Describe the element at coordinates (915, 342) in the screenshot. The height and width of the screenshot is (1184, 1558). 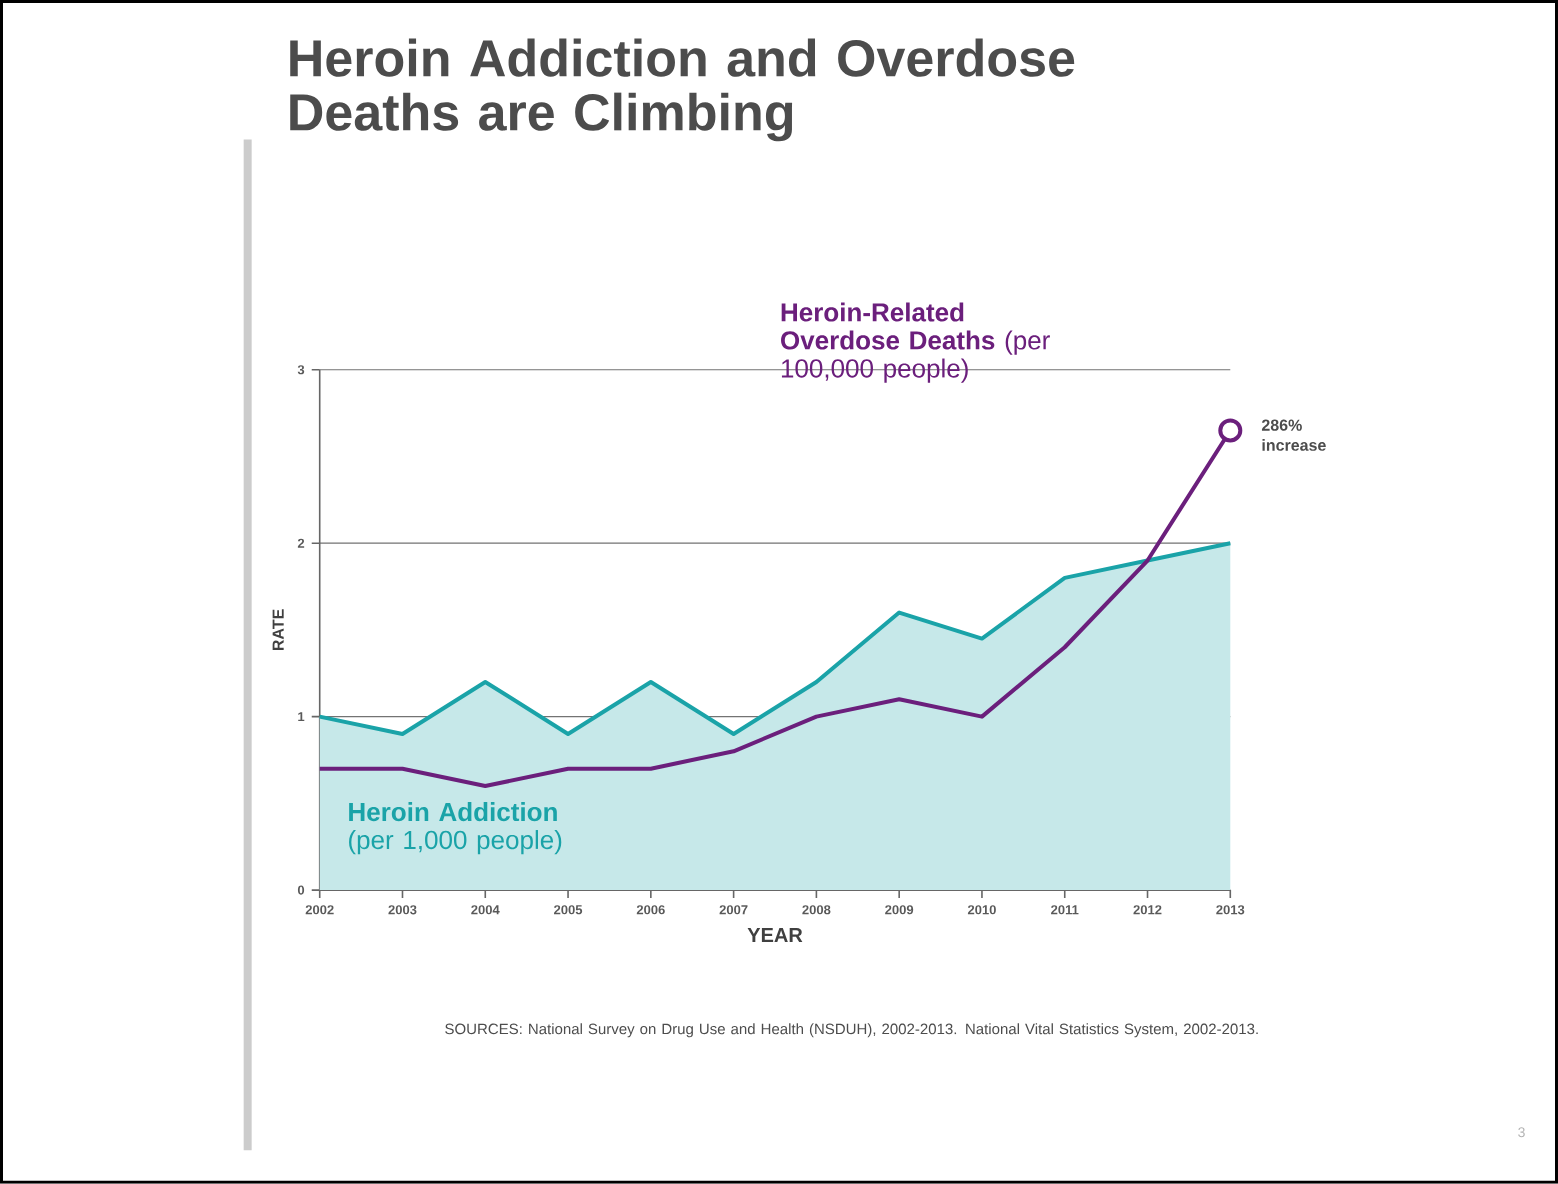
I see `text: Heroin-Related Overdose Deaths (per 100,000 people)` at that location.